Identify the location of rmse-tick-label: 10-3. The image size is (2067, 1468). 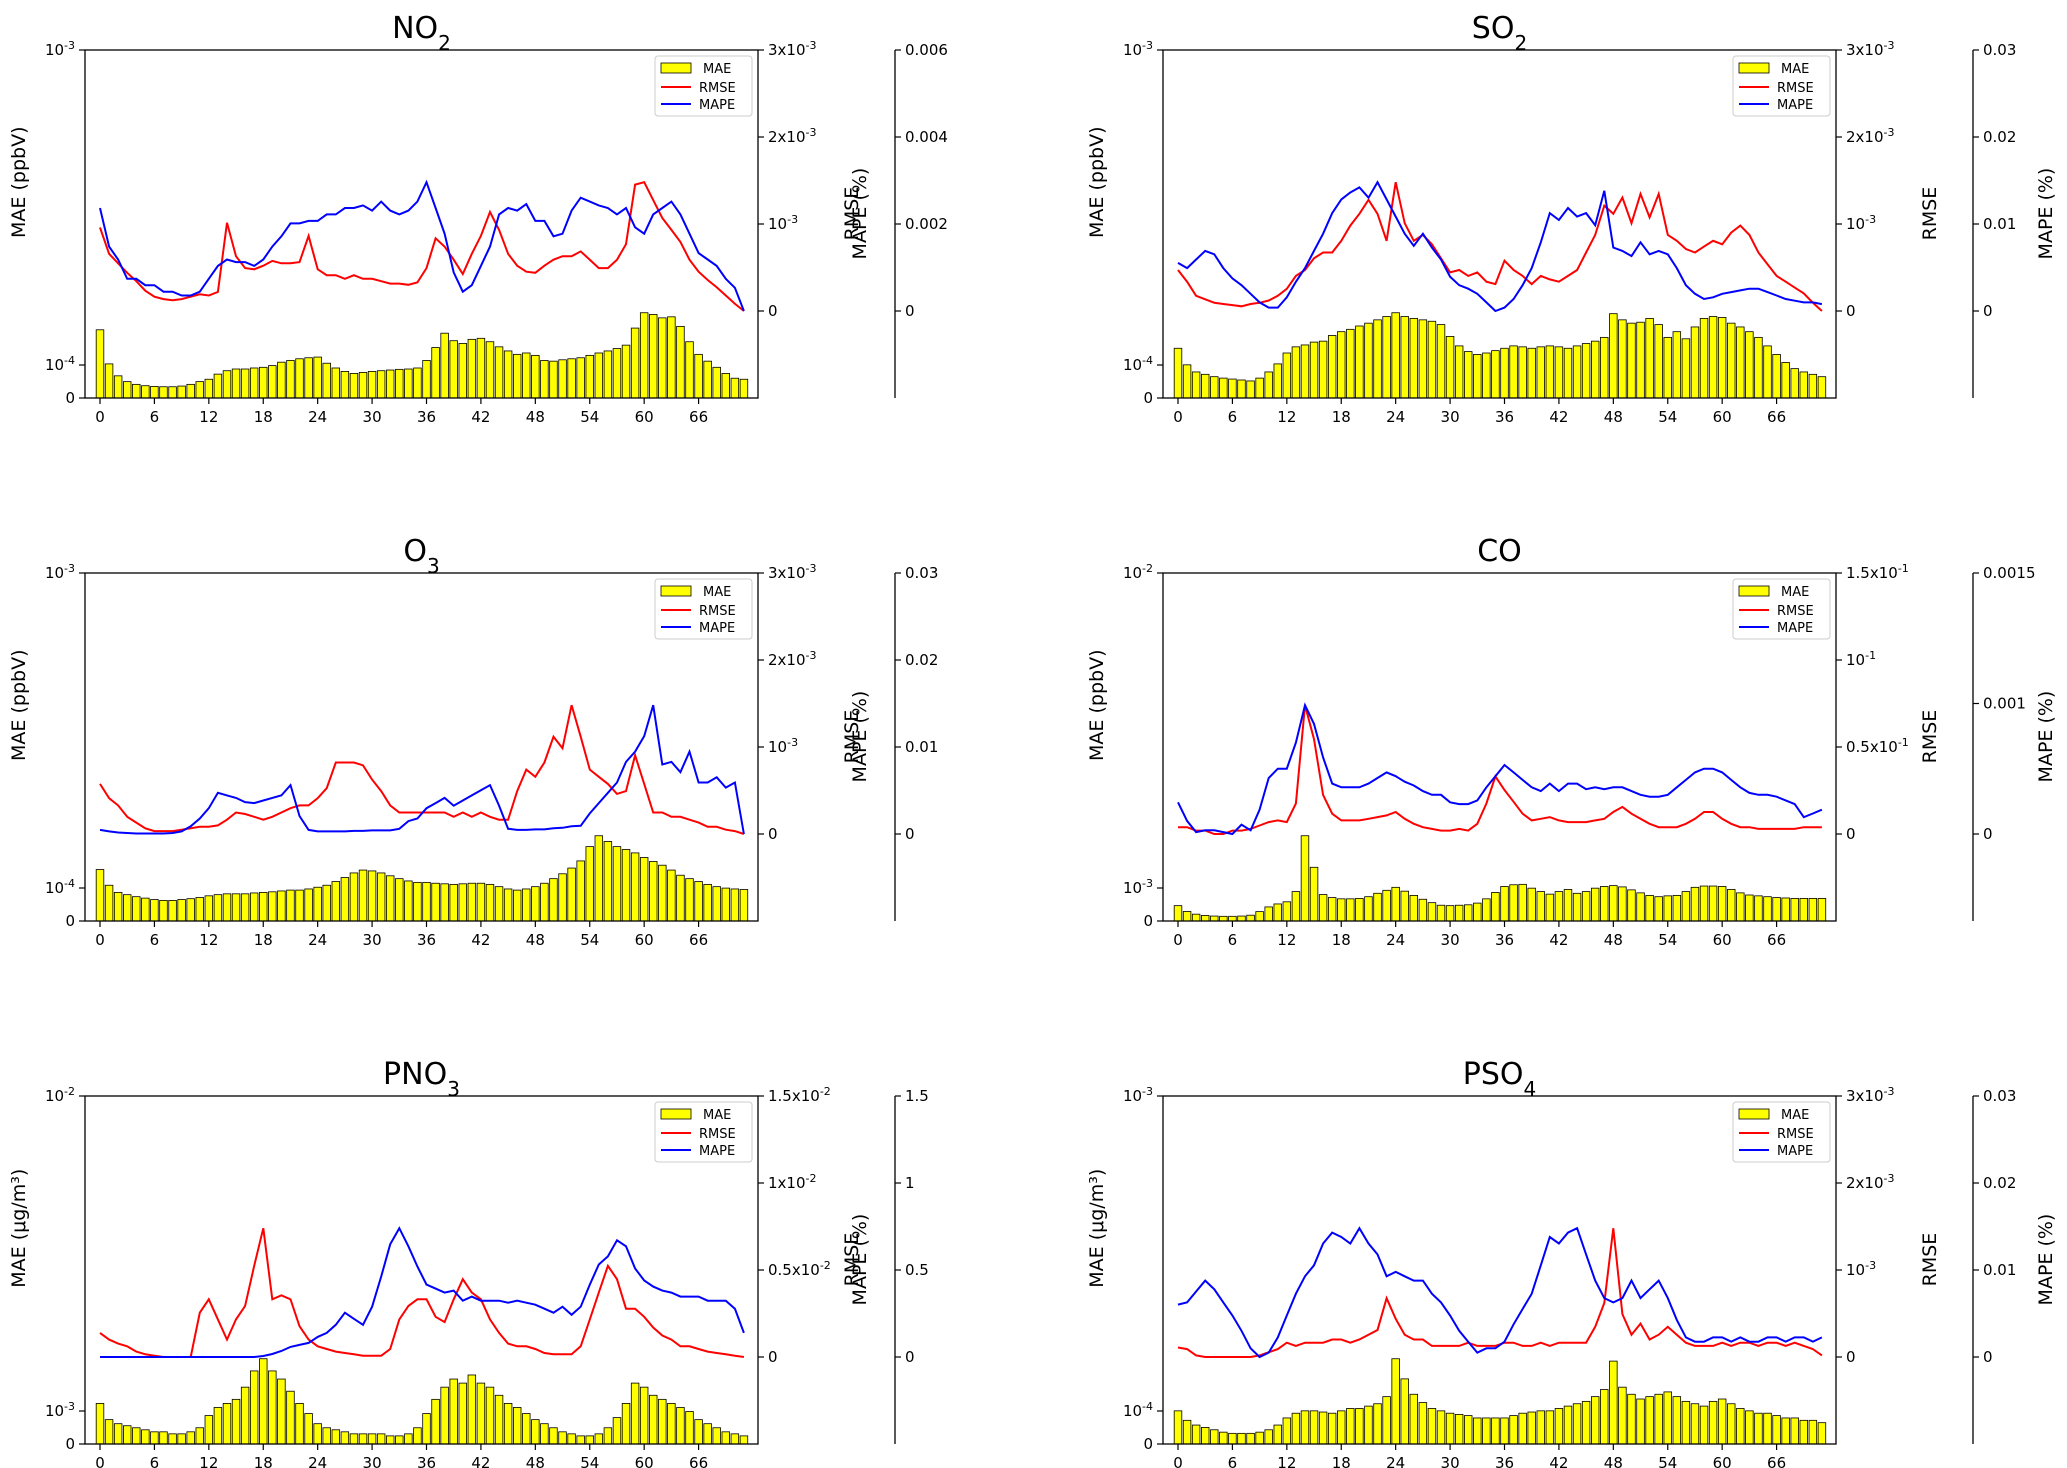
(783, 746).